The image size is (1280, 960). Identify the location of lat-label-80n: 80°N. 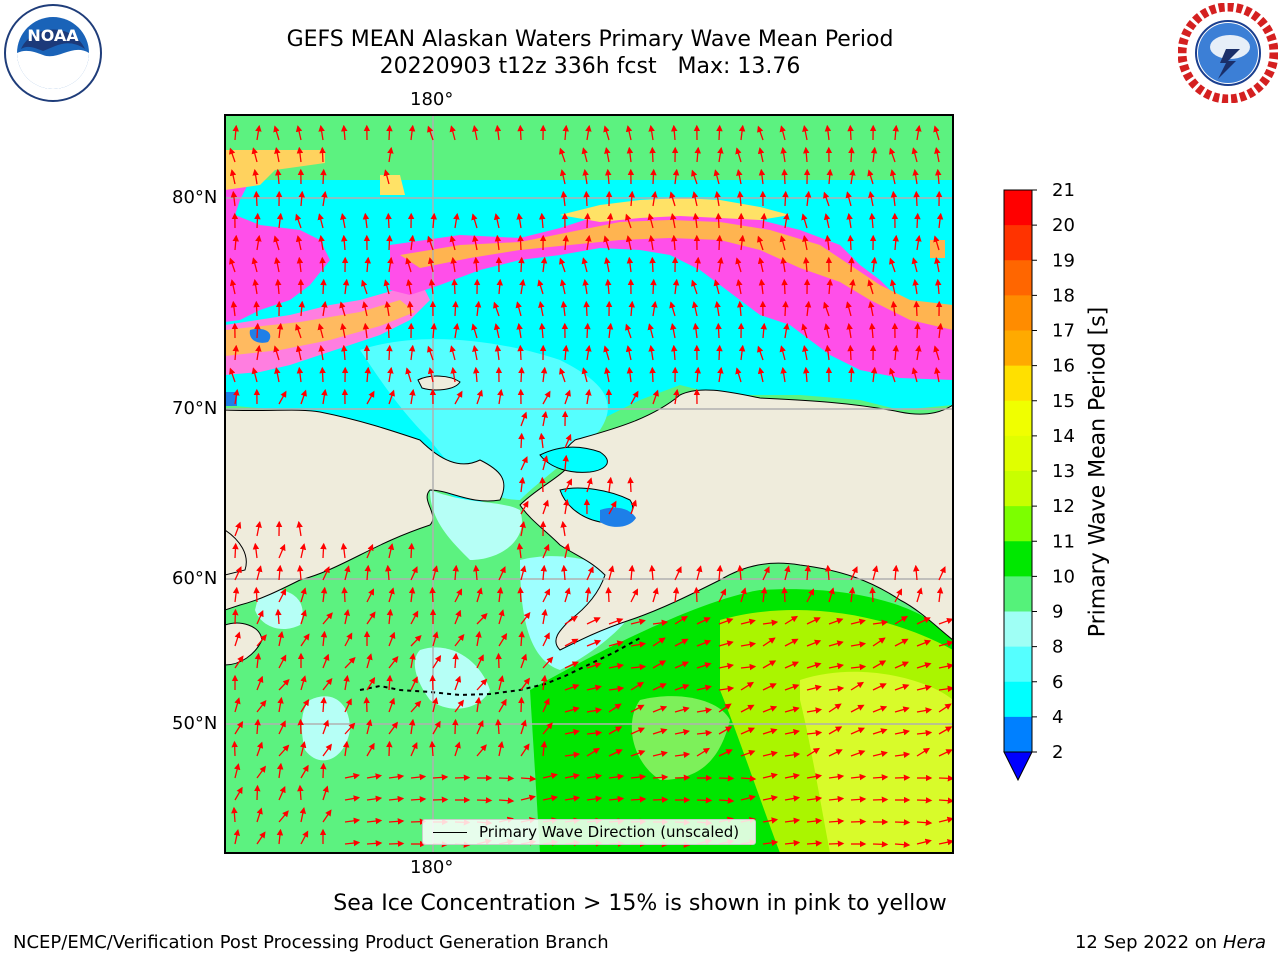
(195, 197).